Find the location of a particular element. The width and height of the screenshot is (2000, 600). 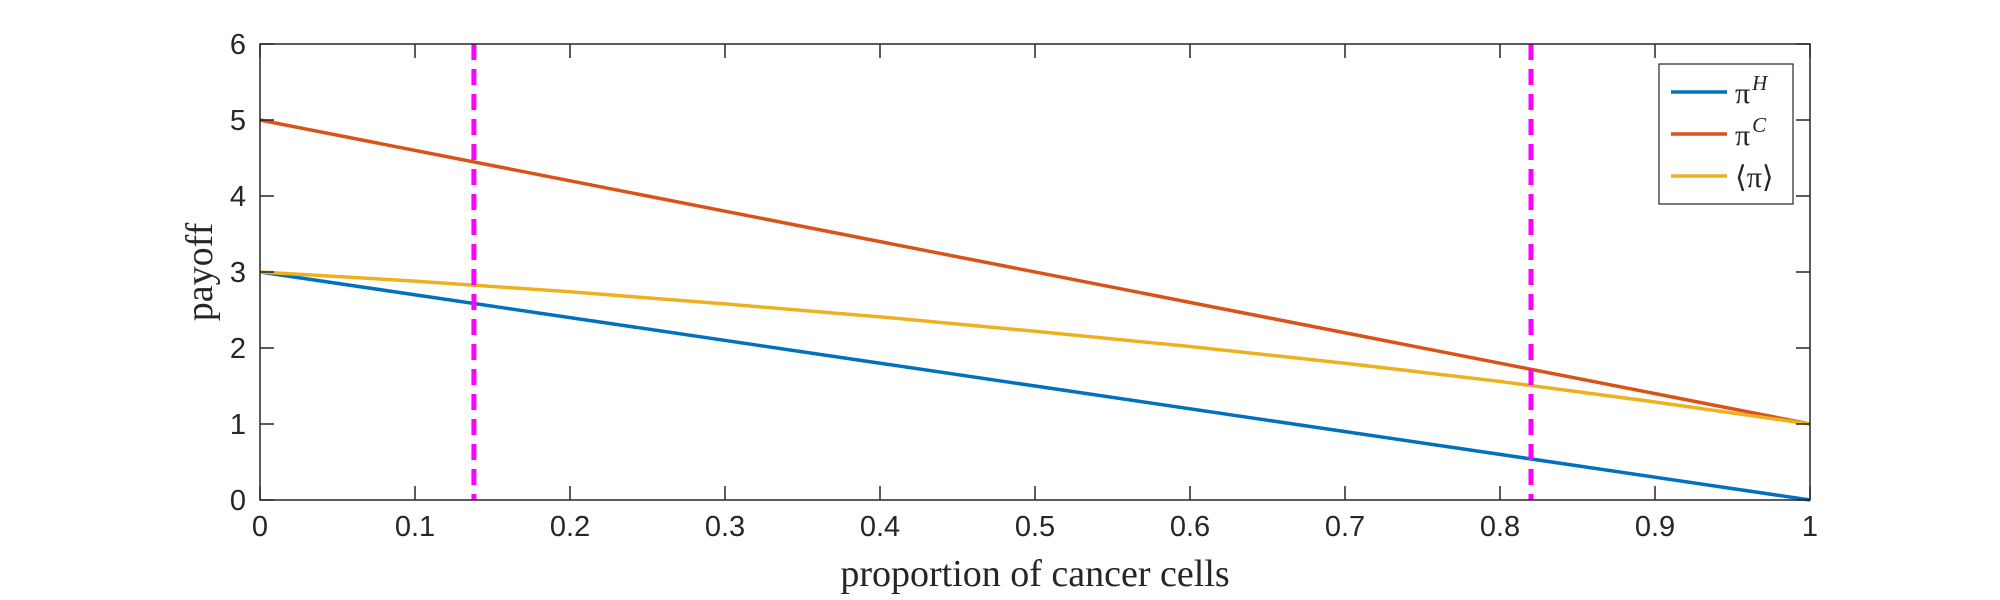

y-tick-label: 2 is located at coordinates (238, 349).